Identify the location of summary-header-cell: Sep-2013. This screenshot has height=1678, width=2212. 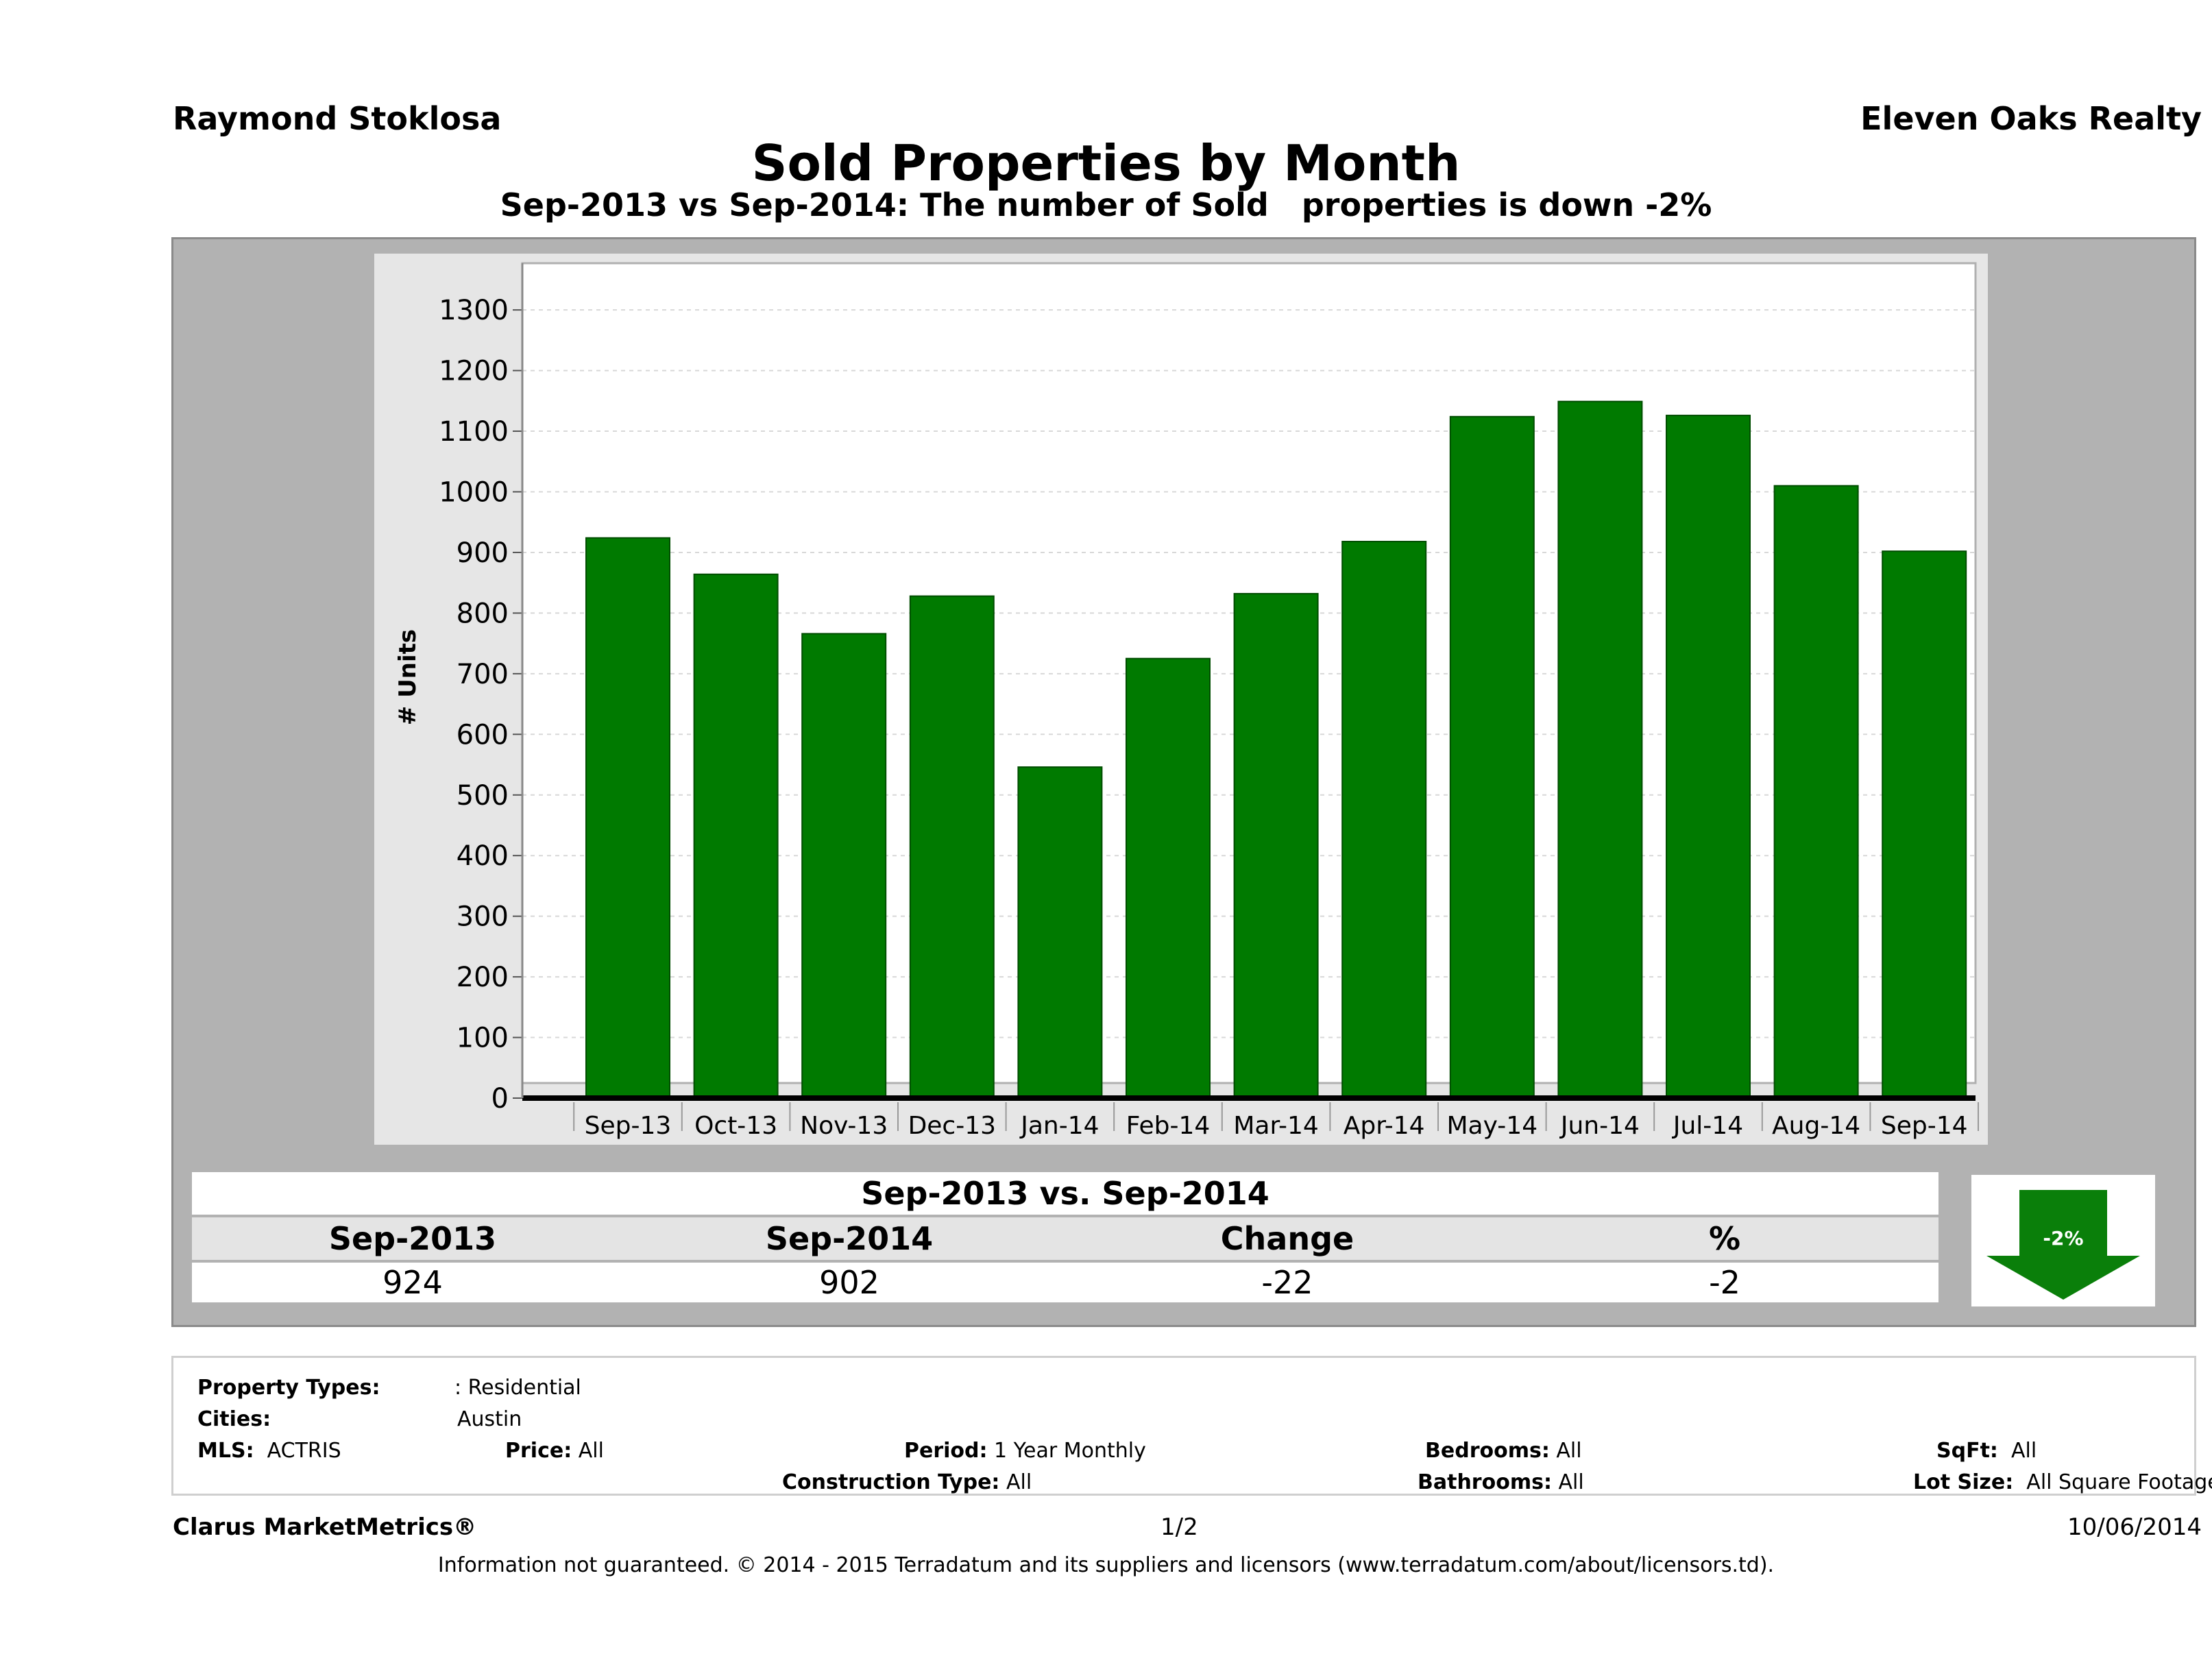
(412, 1238).